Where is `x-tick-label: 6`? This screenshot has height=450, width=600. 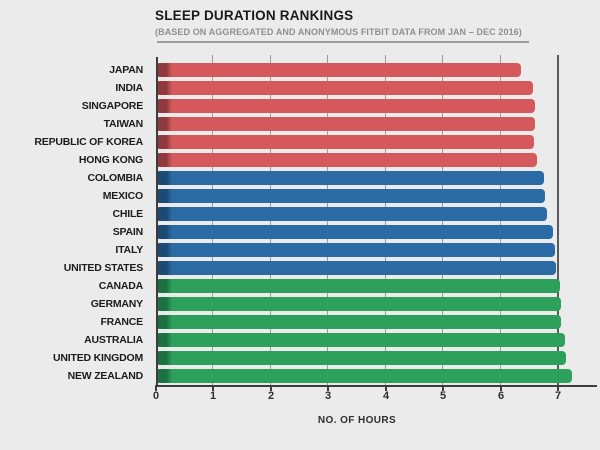
x-tick-label: 6 is located at coordinates (501, 396).